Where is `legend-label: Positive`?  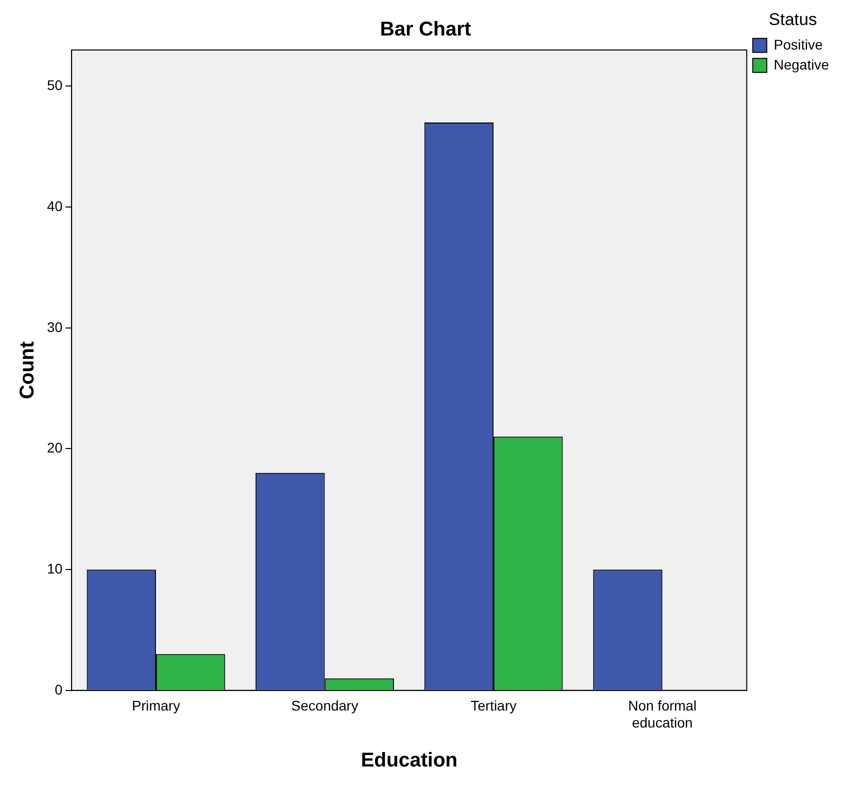 legend-label: Positive is located at coordinates (798, 44).